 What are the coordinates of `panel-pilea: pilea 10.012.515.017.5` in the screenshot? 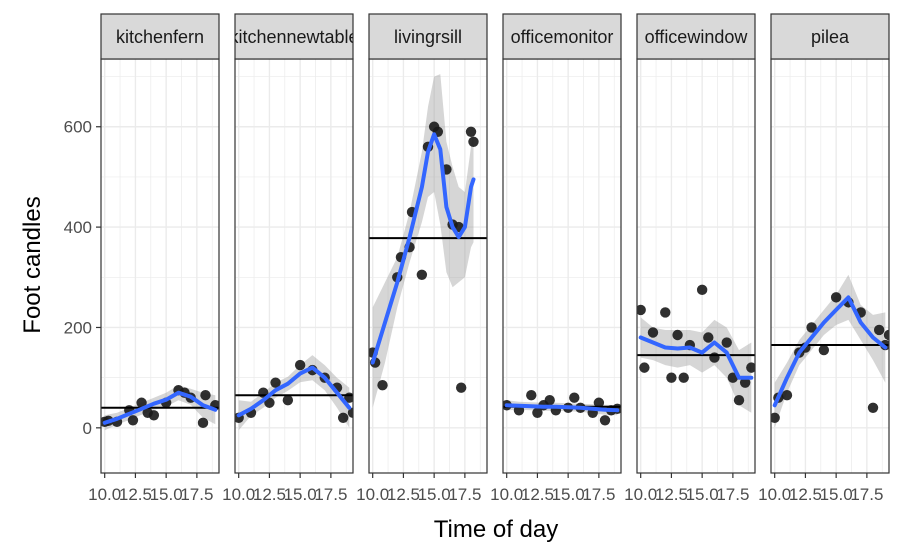 It's located at (824, 258).